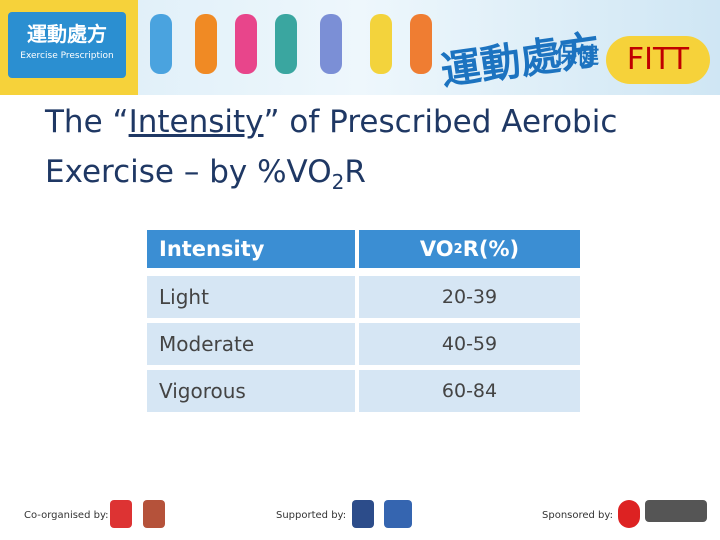 The image size is (720, 540). What do you see at coordinates (67, 56) in the screenshot?
I see `logo-subtitle: Exercise Prescription` at bounding box center [67, 56].